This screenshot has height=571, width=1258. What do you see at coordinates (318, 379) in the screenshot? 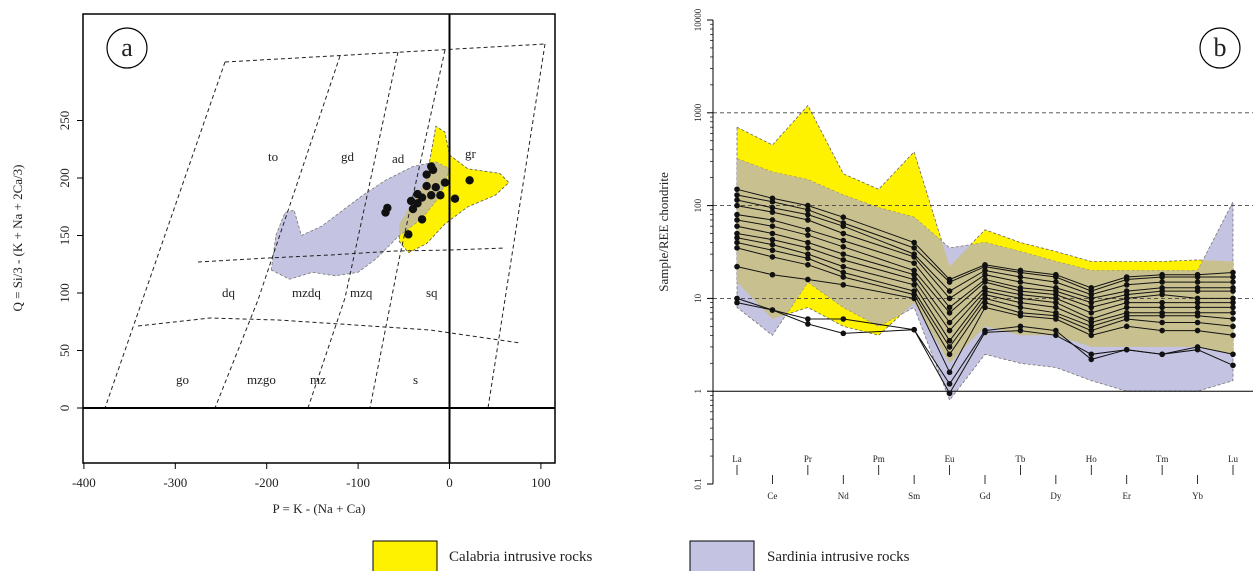
I see `field-label-mz: mz` at bounding box center [318, 379].